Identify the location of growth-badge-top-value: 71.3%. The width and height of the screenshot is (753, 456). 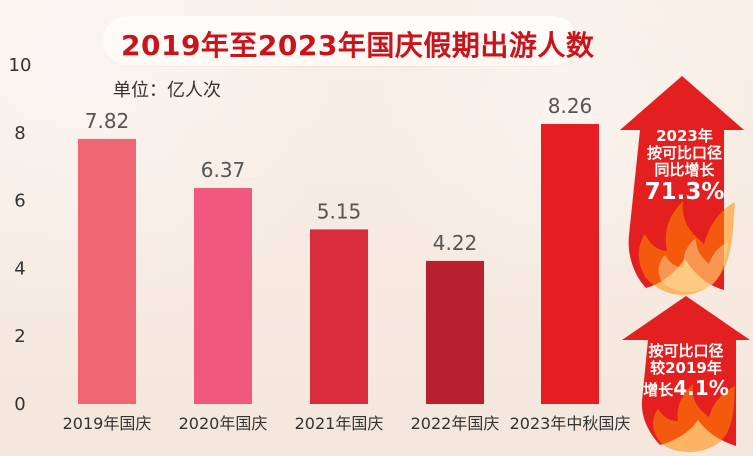
(684, 192).